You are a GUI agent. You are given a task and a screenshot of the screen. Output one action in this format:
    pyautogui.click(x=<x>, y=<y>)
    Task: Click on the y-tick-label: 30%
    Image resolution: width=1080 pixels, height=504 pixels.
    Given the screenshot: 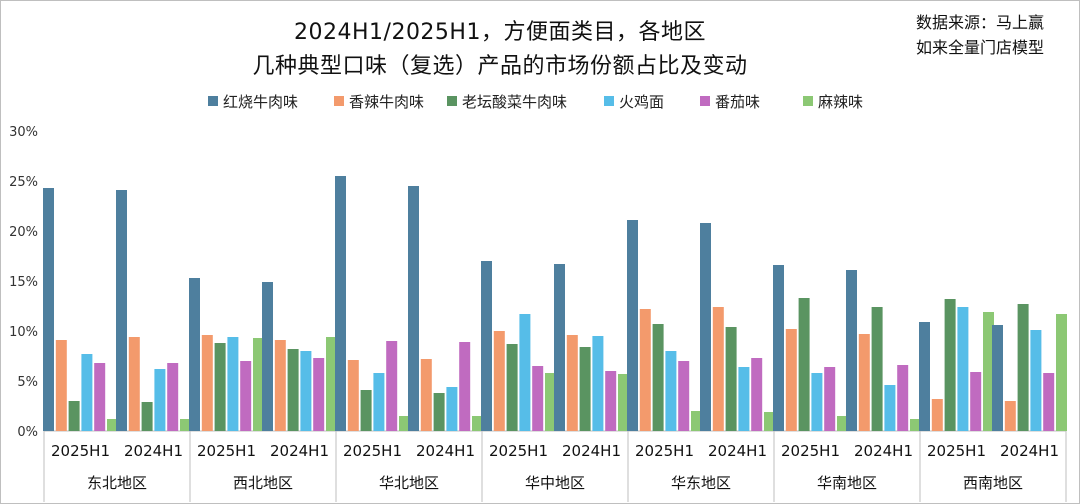 What is the action you would take?
    pyautogui.click(x=23, y=132)
    